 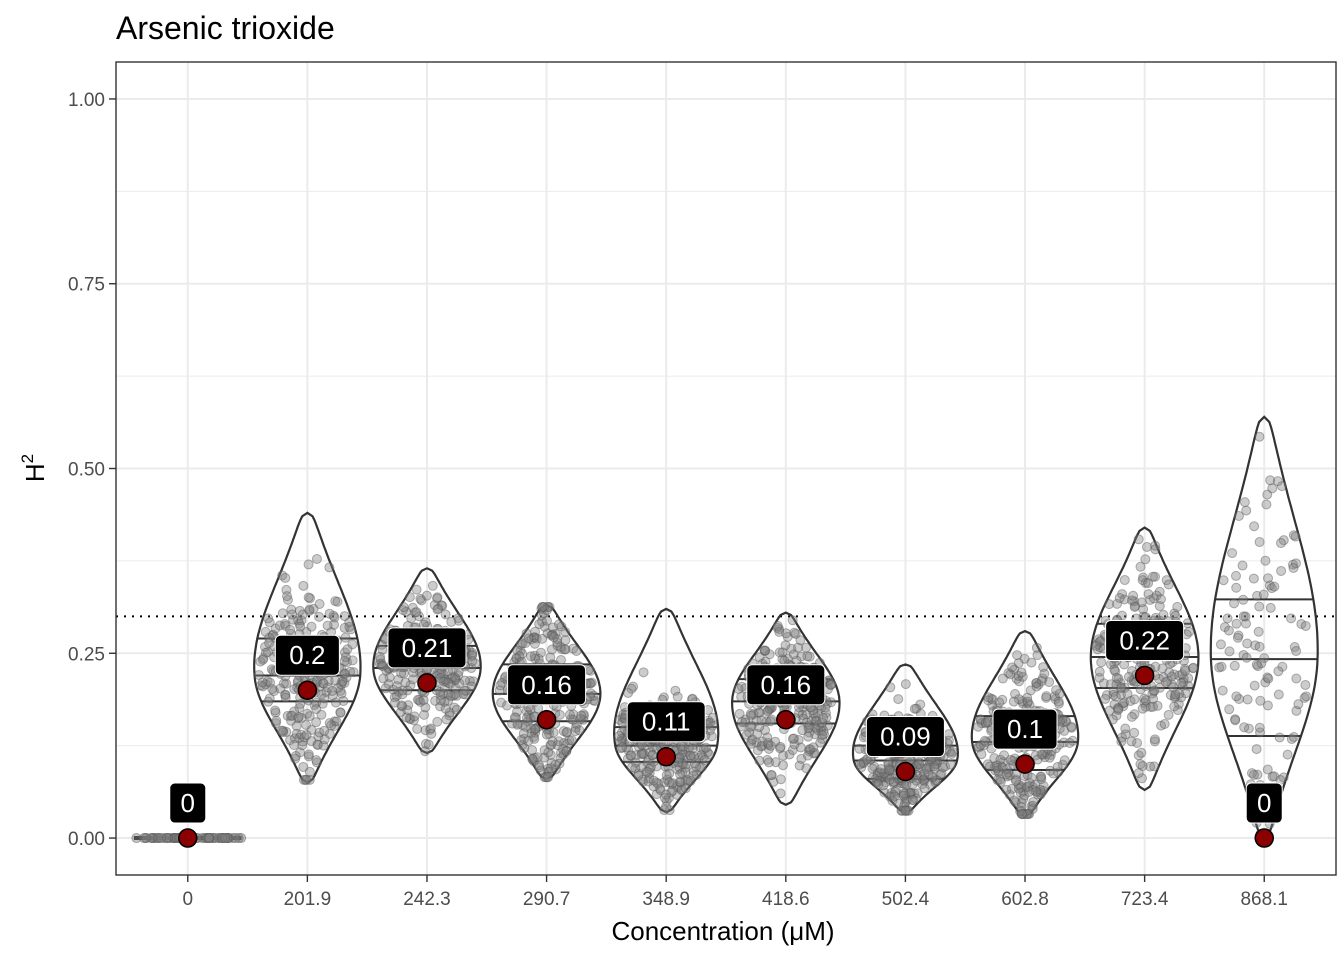 I want to click on y-tick-label: 1.00, so click(x=86, y=100).